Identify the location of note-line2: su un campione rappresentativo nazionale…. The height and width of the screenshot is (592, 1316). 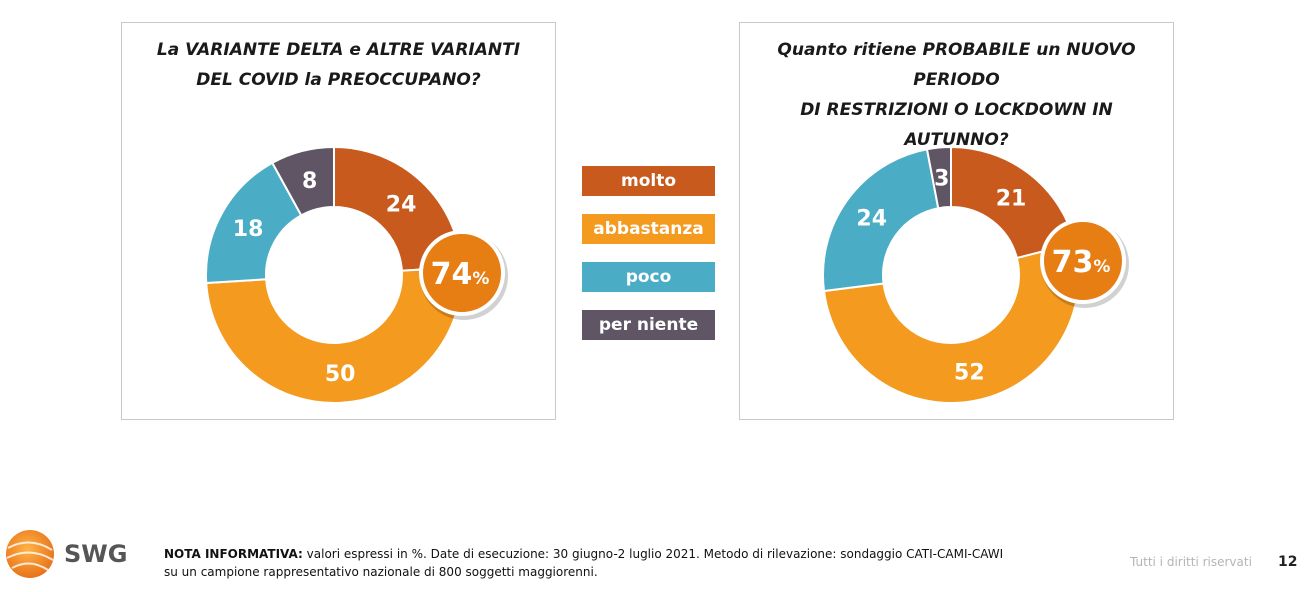
(381, 572).